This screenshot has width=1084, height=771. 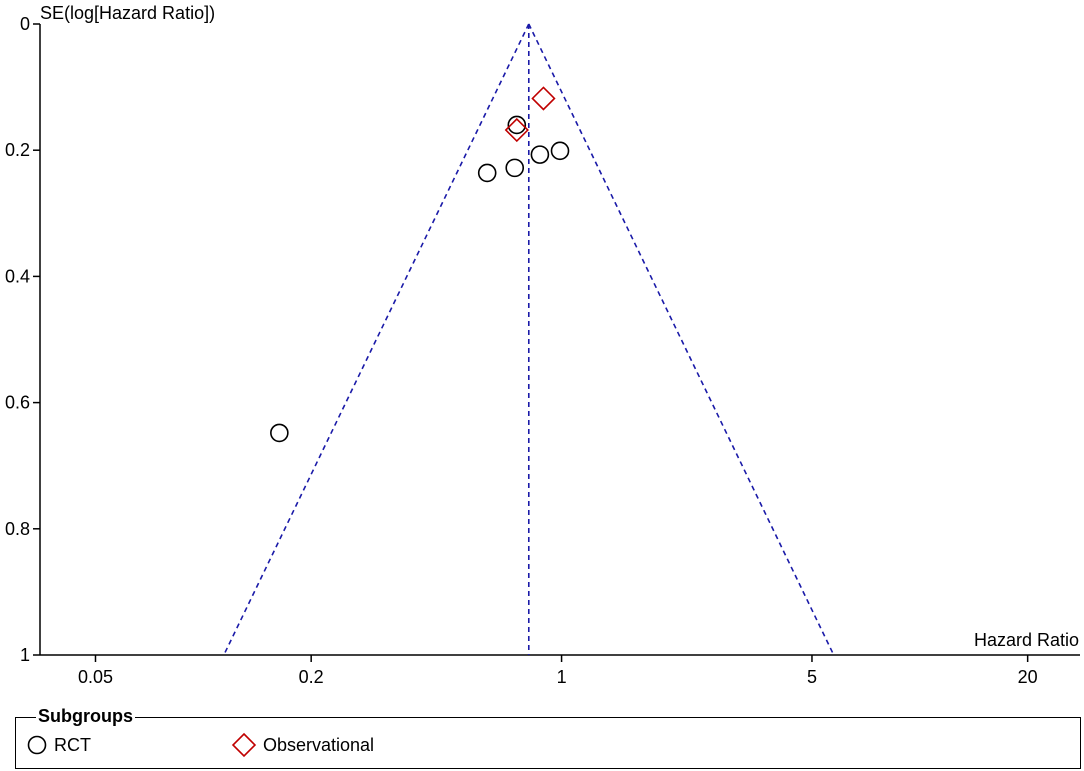 I want to click on y-tick-label: 1, so click(x=25, y=655).